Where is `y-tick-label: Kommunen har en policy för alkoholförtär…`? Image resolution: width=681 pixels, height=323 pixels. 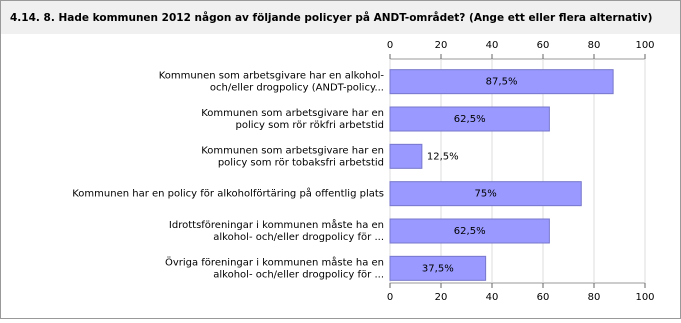
y-tick-label: Kommunen har en policy för alkoholförtär… is located at coordinates (228, 193).